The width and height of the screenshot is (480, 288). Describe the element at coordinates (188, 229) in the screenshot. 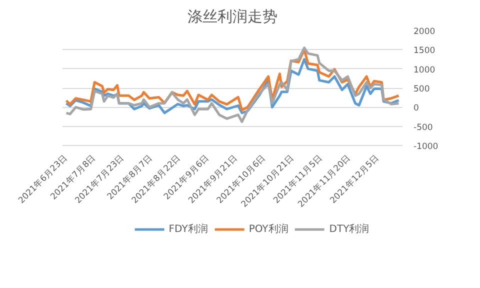

I see `legend-label: FDY利润` at that location.